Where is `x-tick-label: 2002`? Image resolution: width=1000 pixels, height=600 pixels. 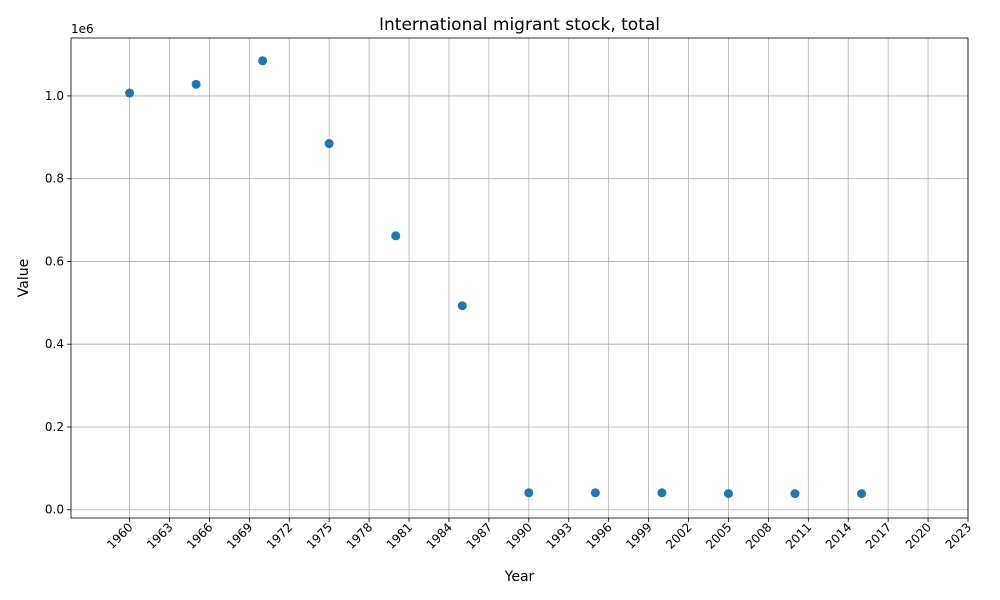
x-tick-label: 2002 is located at coordinates (678, 535).